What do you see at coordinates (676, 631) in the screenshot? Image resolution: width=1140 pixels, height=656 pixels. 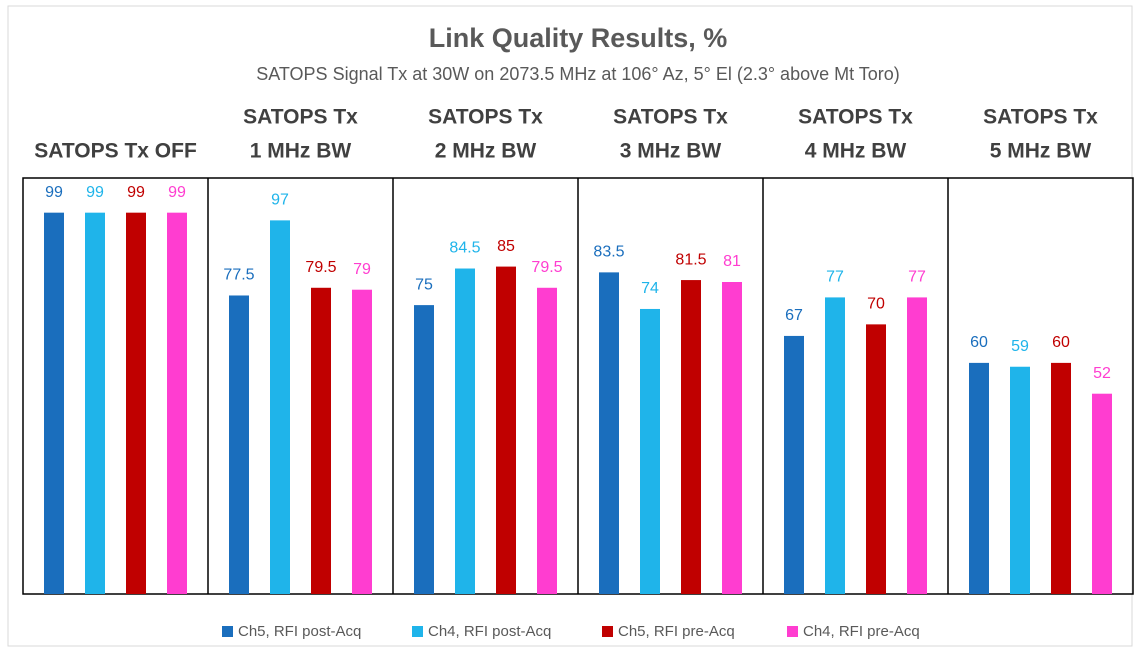 I see `legend-label: Ch5, RFI pre-Acq` at bounding box center [676, 631].